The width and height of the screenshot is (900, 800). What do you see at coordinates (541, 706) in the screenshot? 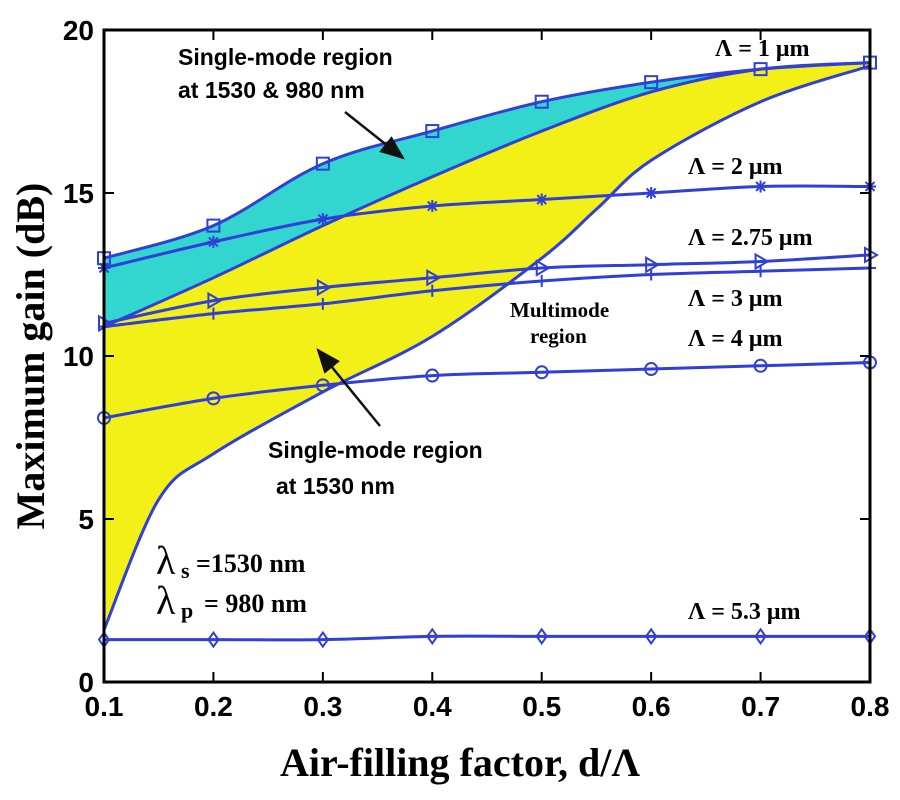
I see `x-tick-label: 0.5` at bounding box center [541, 706].